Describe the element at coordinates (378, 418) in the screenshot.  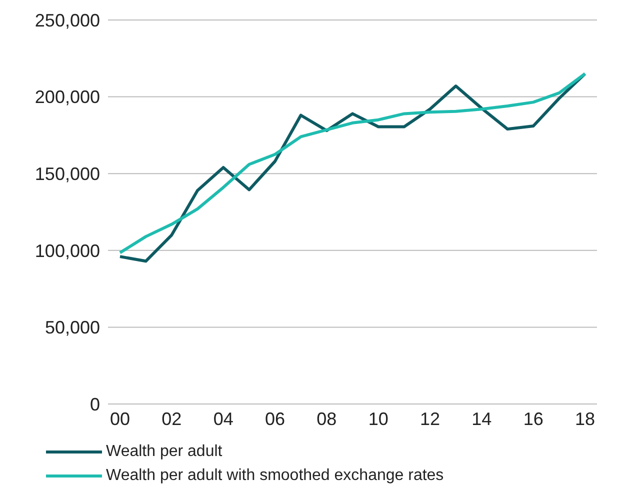
I see `x-tick-label: 10` at that location.